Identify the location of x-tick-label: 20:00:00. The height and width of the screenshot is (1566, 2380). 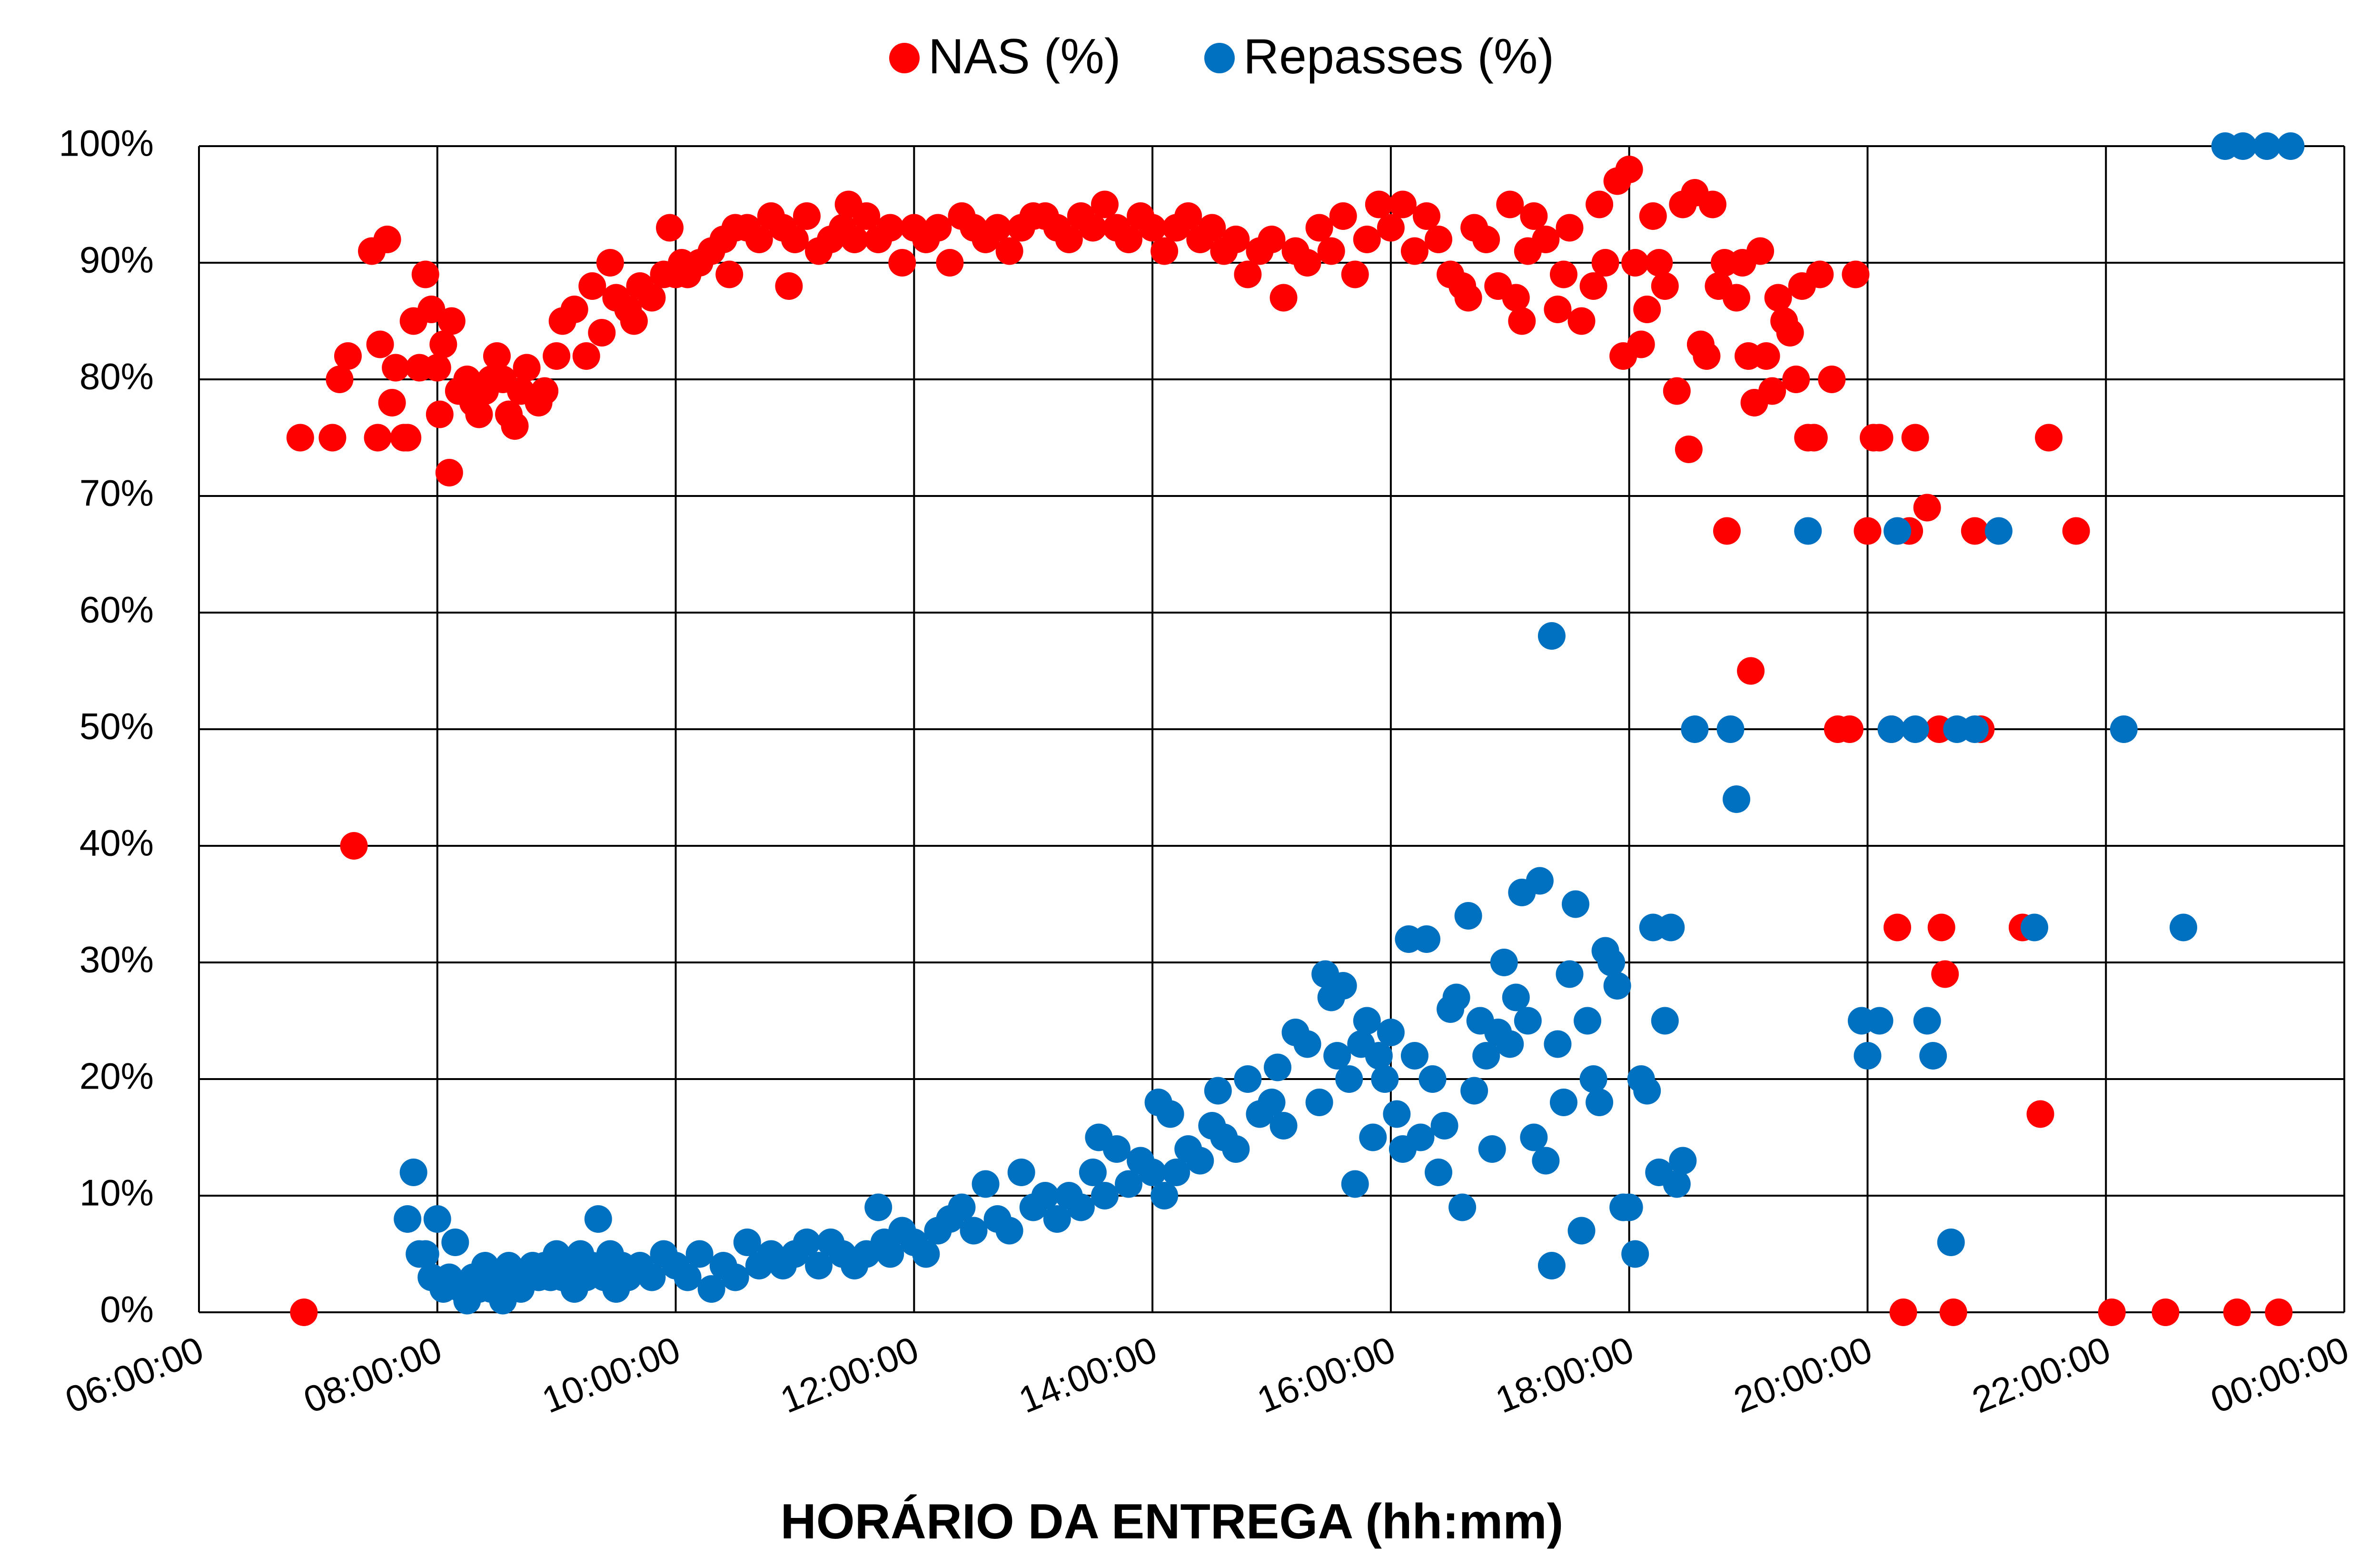
(1802, 1375).